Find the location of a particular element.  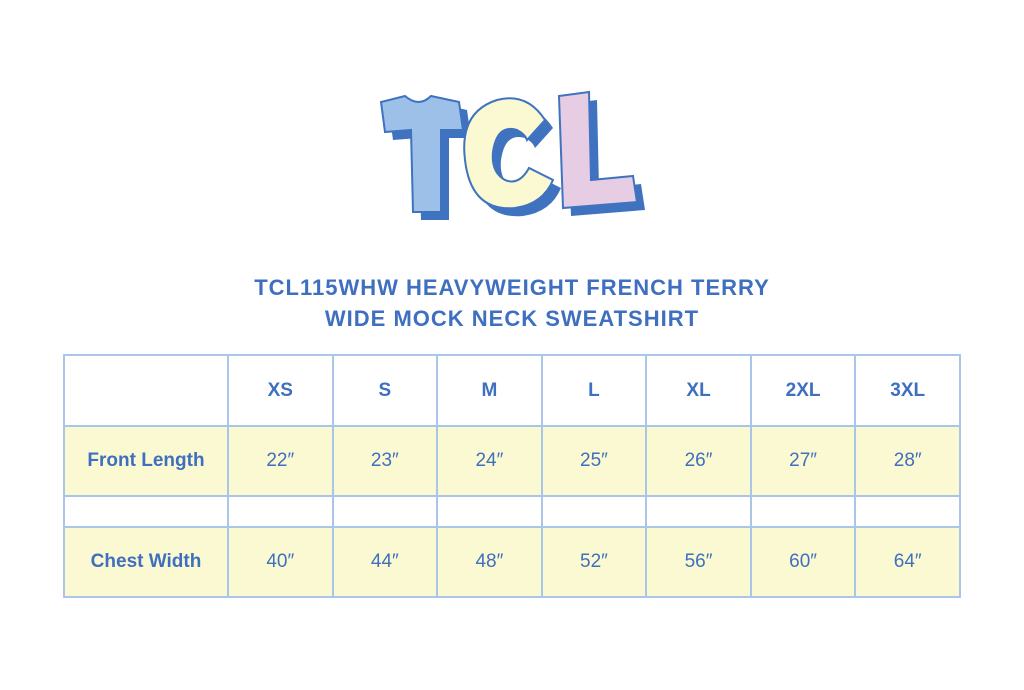

size-header-row: XS S M L XL 2XL 3XL is located at coordinates (512, 390).